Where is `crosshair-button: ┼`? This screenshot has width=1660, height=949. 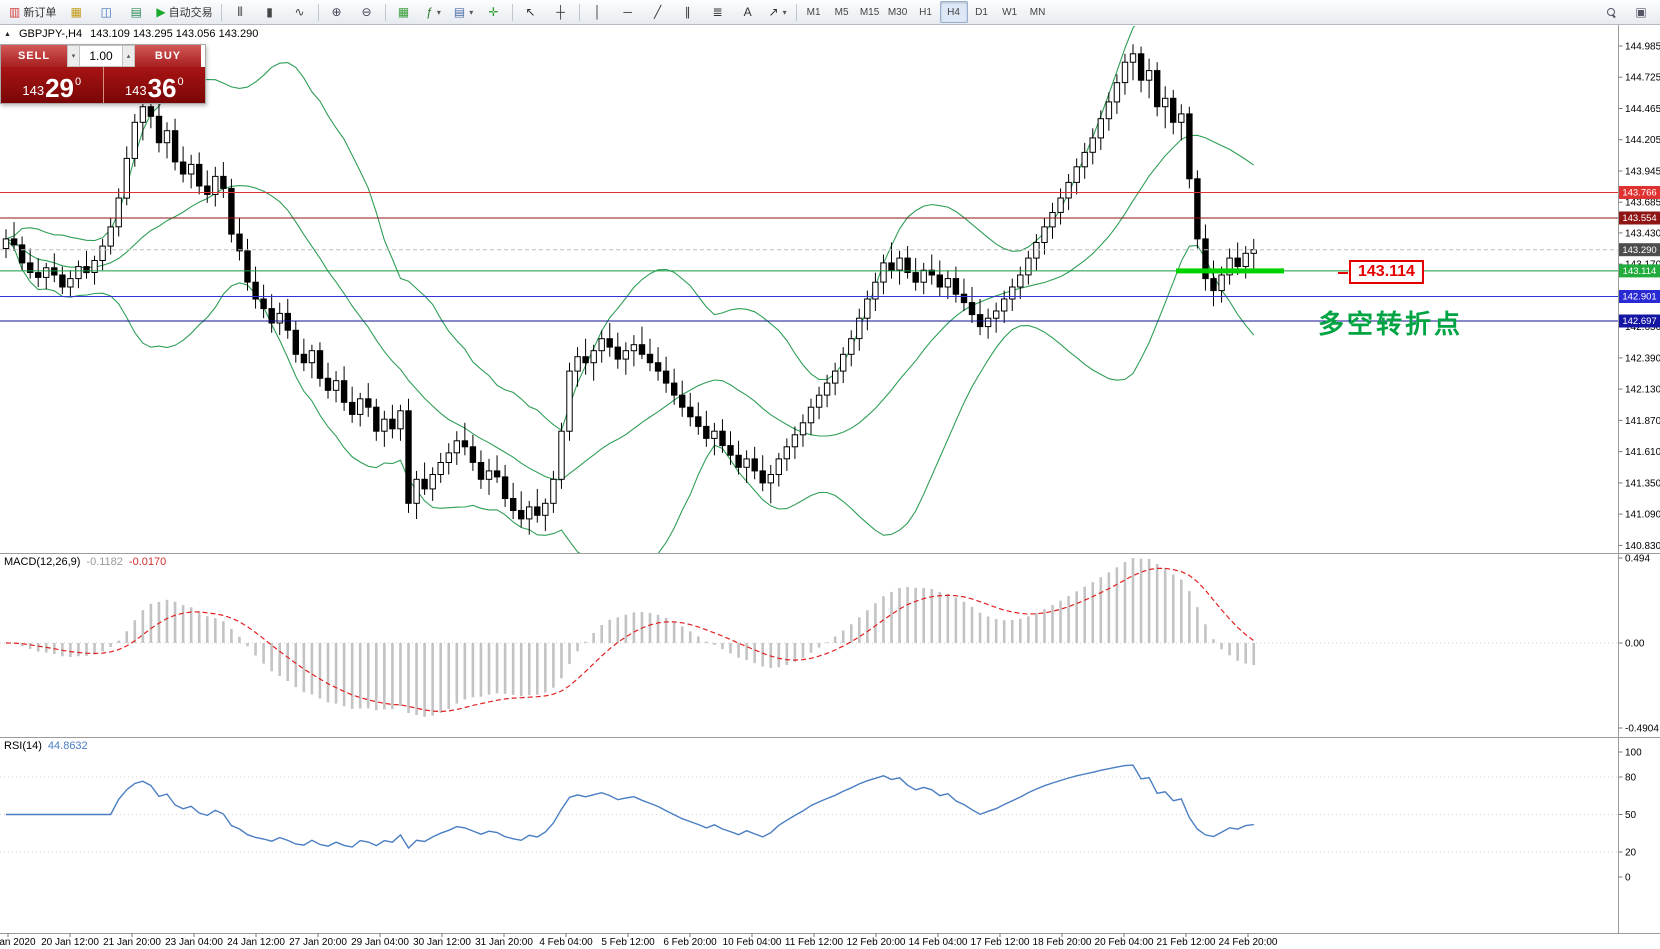 crosshair-button: ┼ is located at coordinates (561, 12).